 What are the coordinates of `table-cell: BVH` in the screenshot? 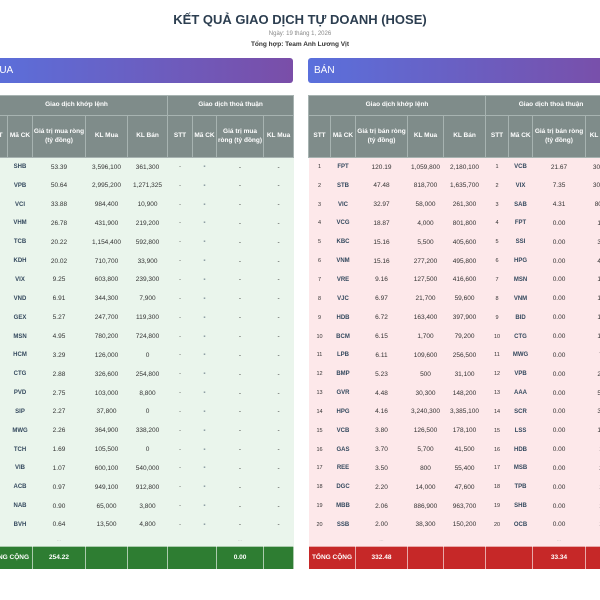 It's located at (20, 524).